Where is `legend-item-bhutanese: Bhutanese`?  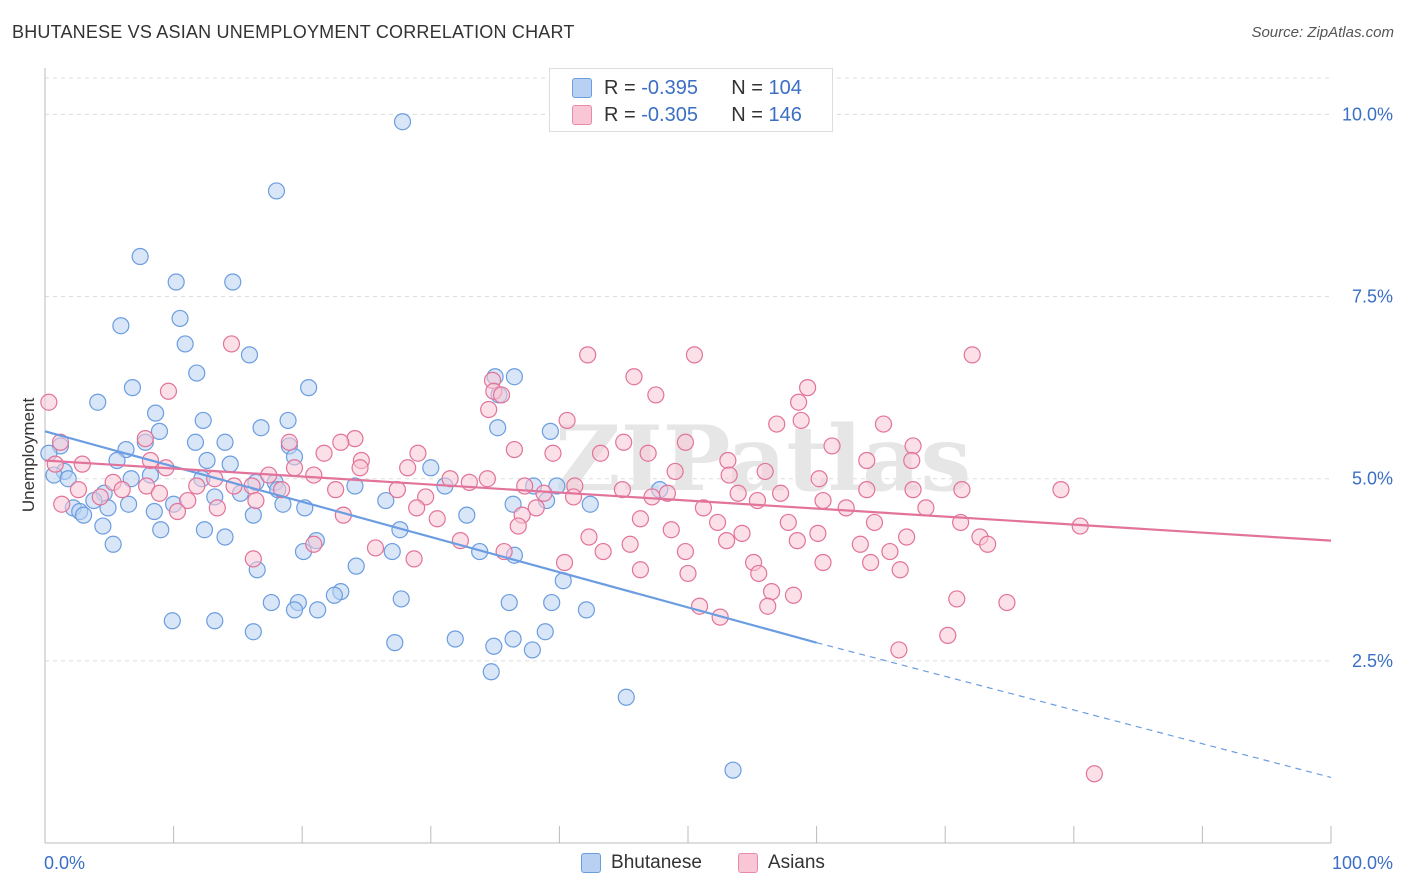 legend-item-bhutanese: Bhutanese is located at coordinates (641, 863).